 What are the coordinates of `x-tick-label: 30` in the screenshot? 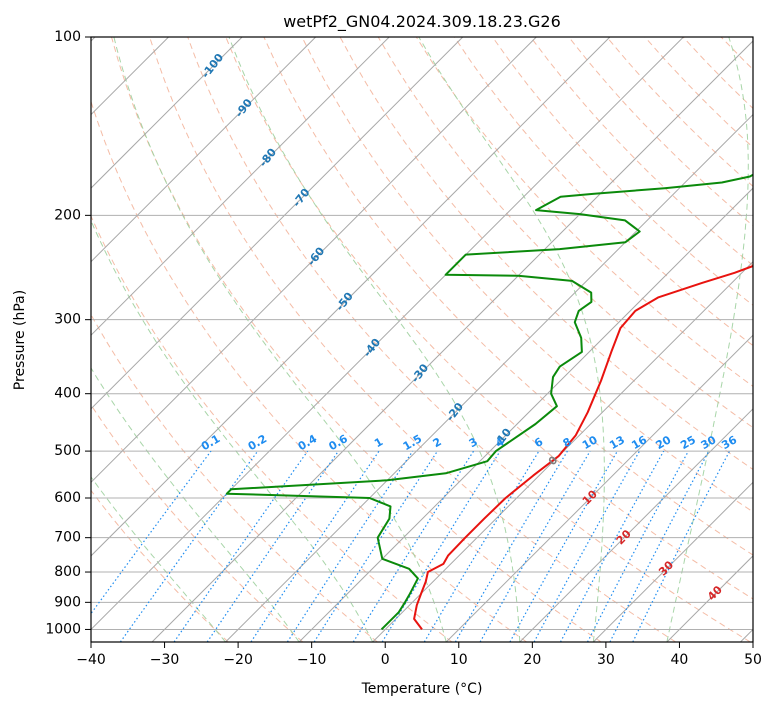 It's located at (606, 660).